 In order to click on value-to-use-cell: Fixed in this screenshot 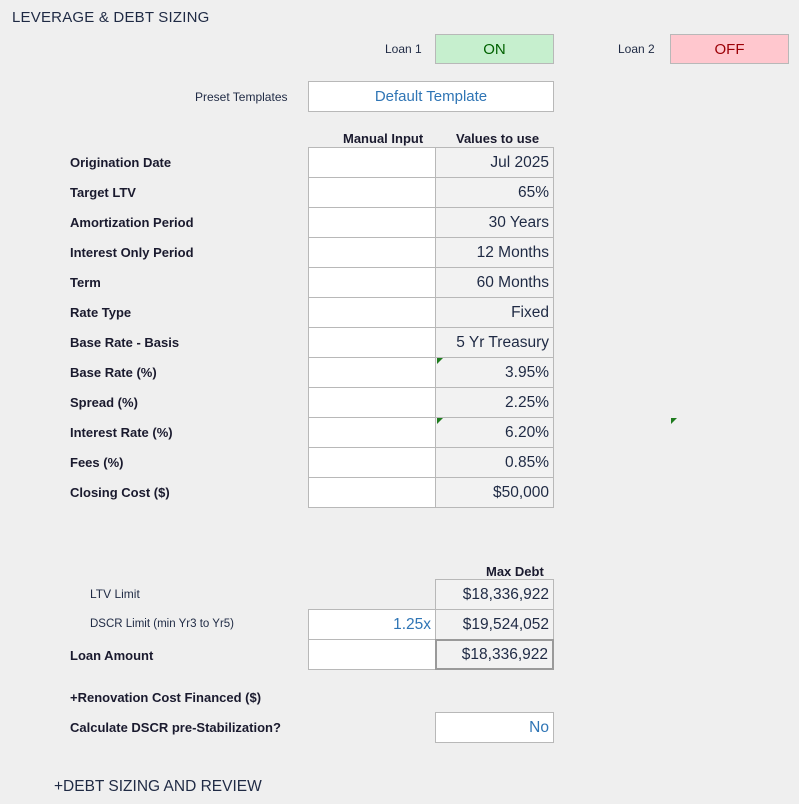, I will do `click(494, 312)`.